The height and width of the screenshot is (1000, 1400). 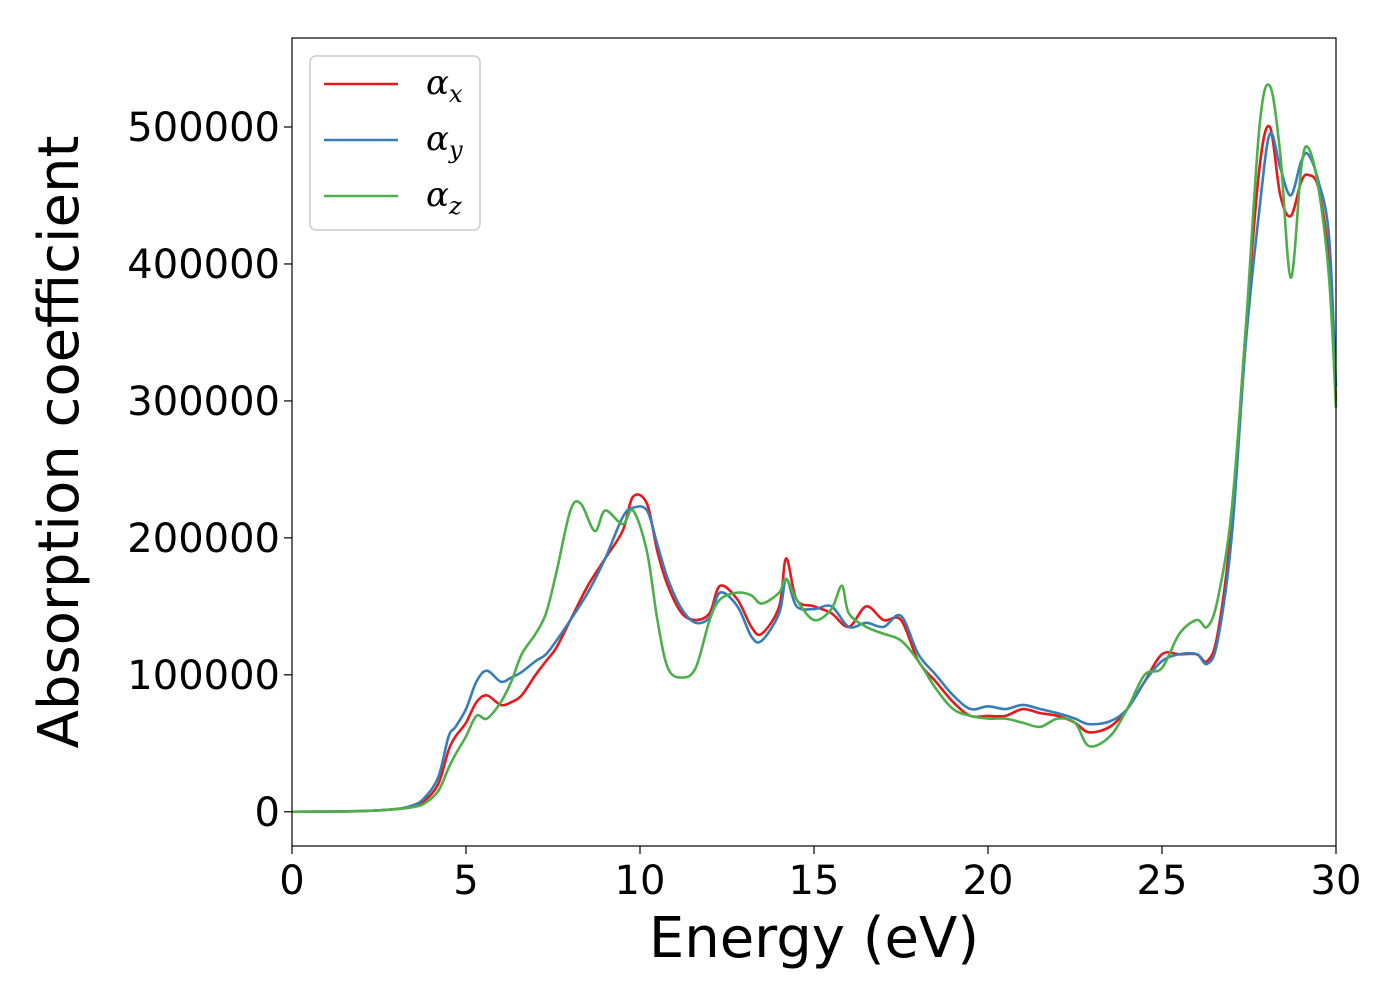 What do you see at coordinates (203, 265) in the screenshot?
I see `y-tick-label: 400000` at bounding box center [203, 265].